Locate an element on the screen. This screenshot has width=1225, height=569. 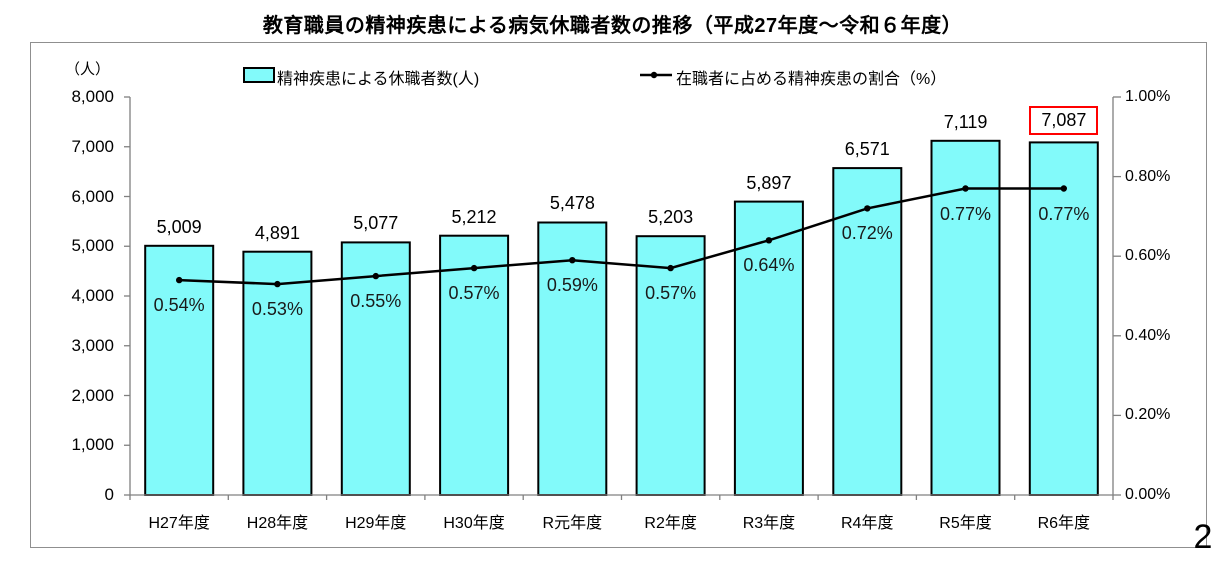
bar-value-label-highlighted: 7,087 is located at coordinates (1064, 121).